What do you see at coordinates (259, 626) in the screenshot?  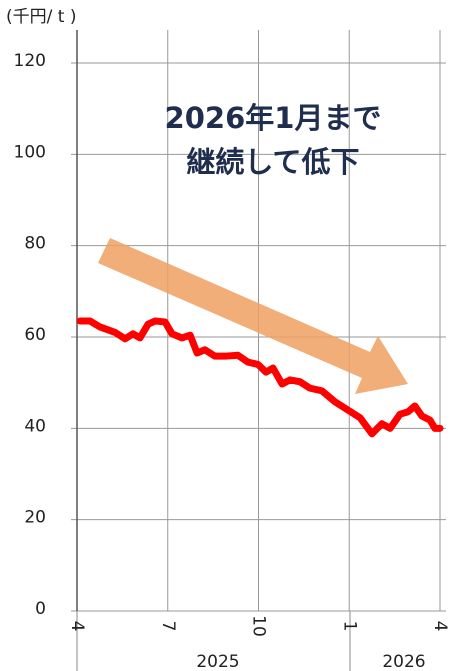 I see `x-tick-label: 10` at bounding box center [259, 626].